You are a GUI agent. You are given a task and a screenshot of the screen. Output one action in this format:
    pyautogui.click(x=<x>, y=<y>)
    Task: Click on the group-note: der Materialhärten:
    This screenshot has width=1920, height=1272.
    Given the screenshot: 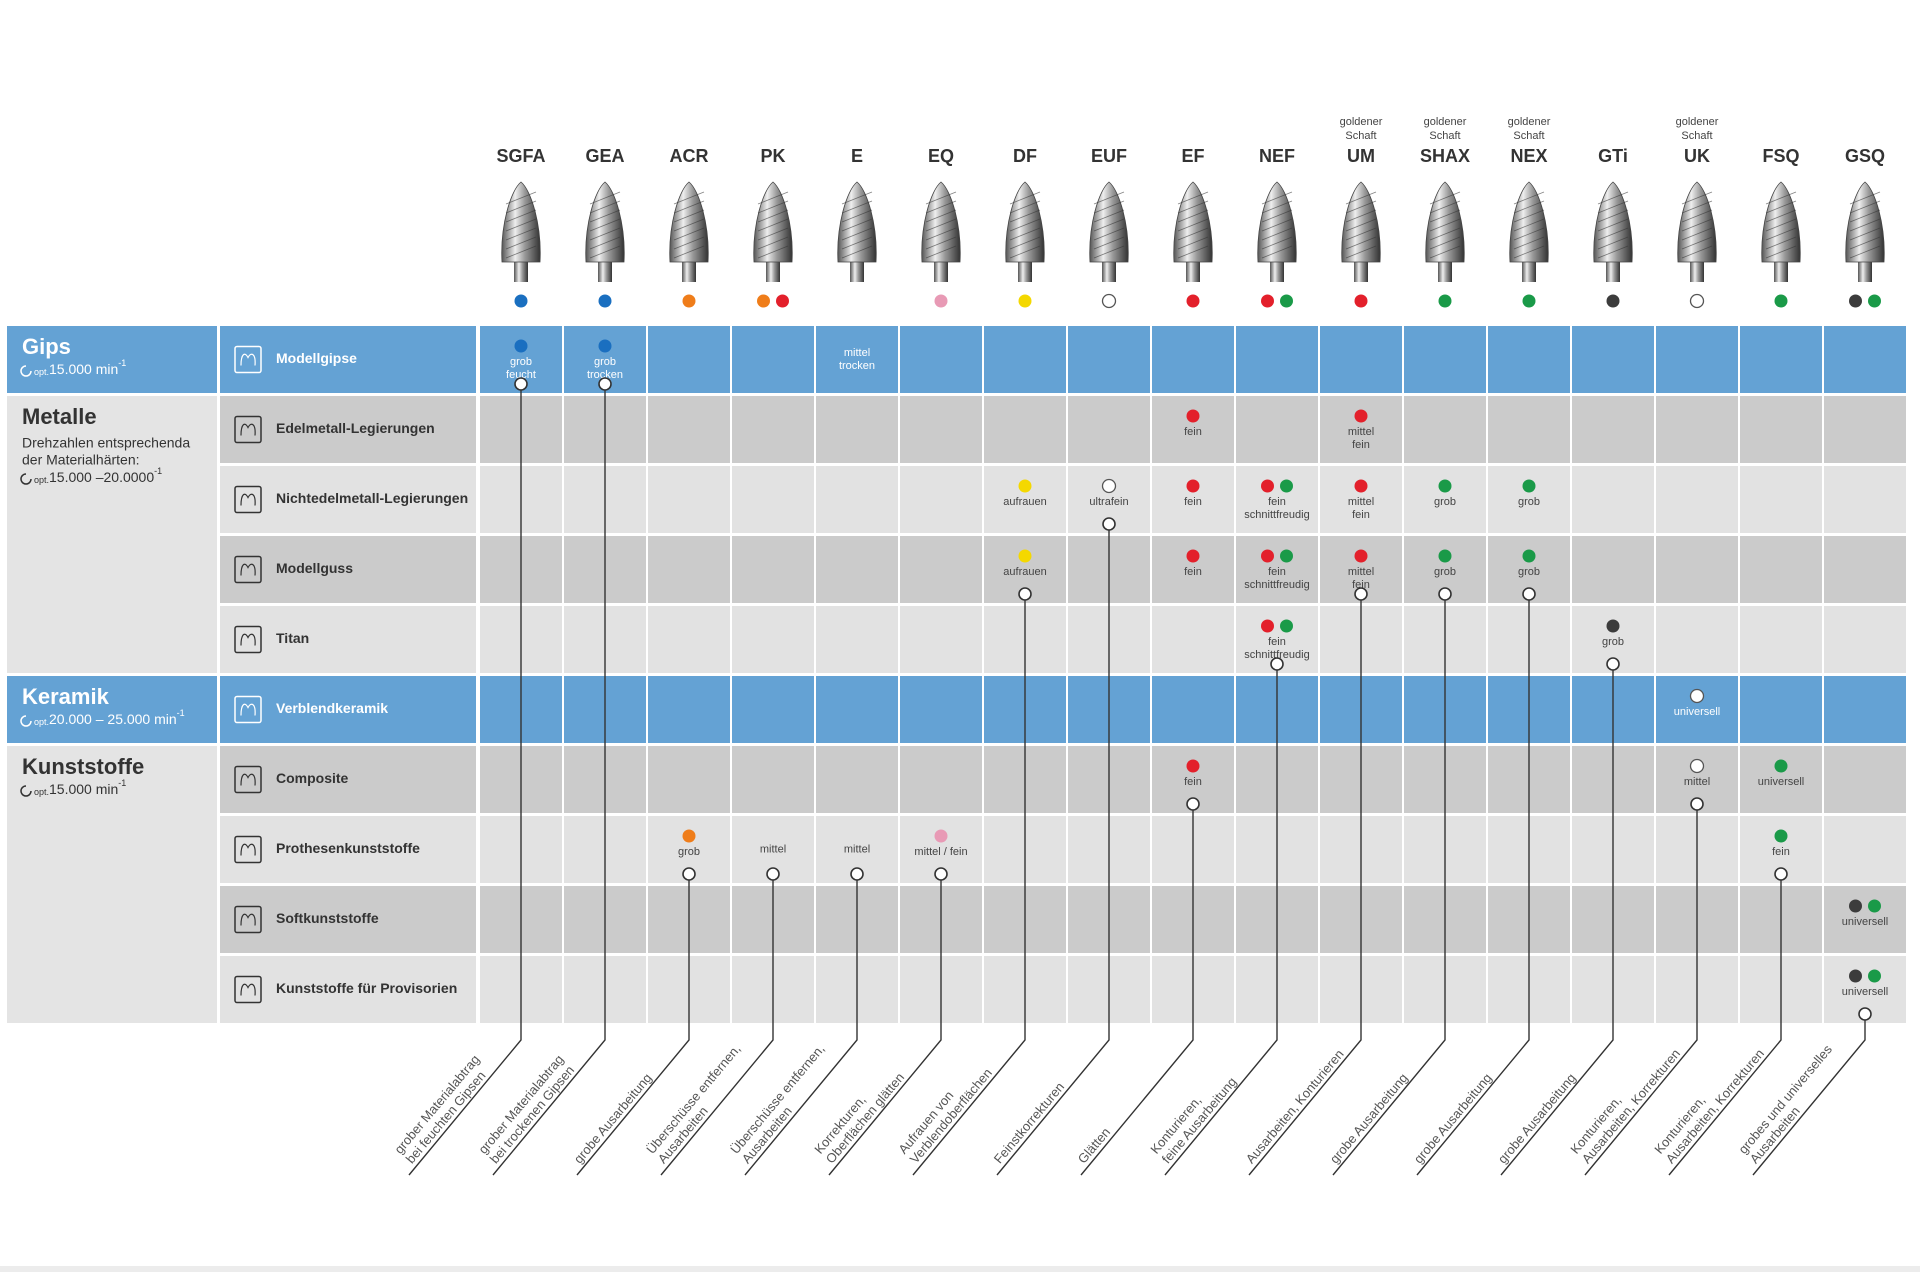 What is the action you would take?
    pyautogui.click(x=81, y=460)
    